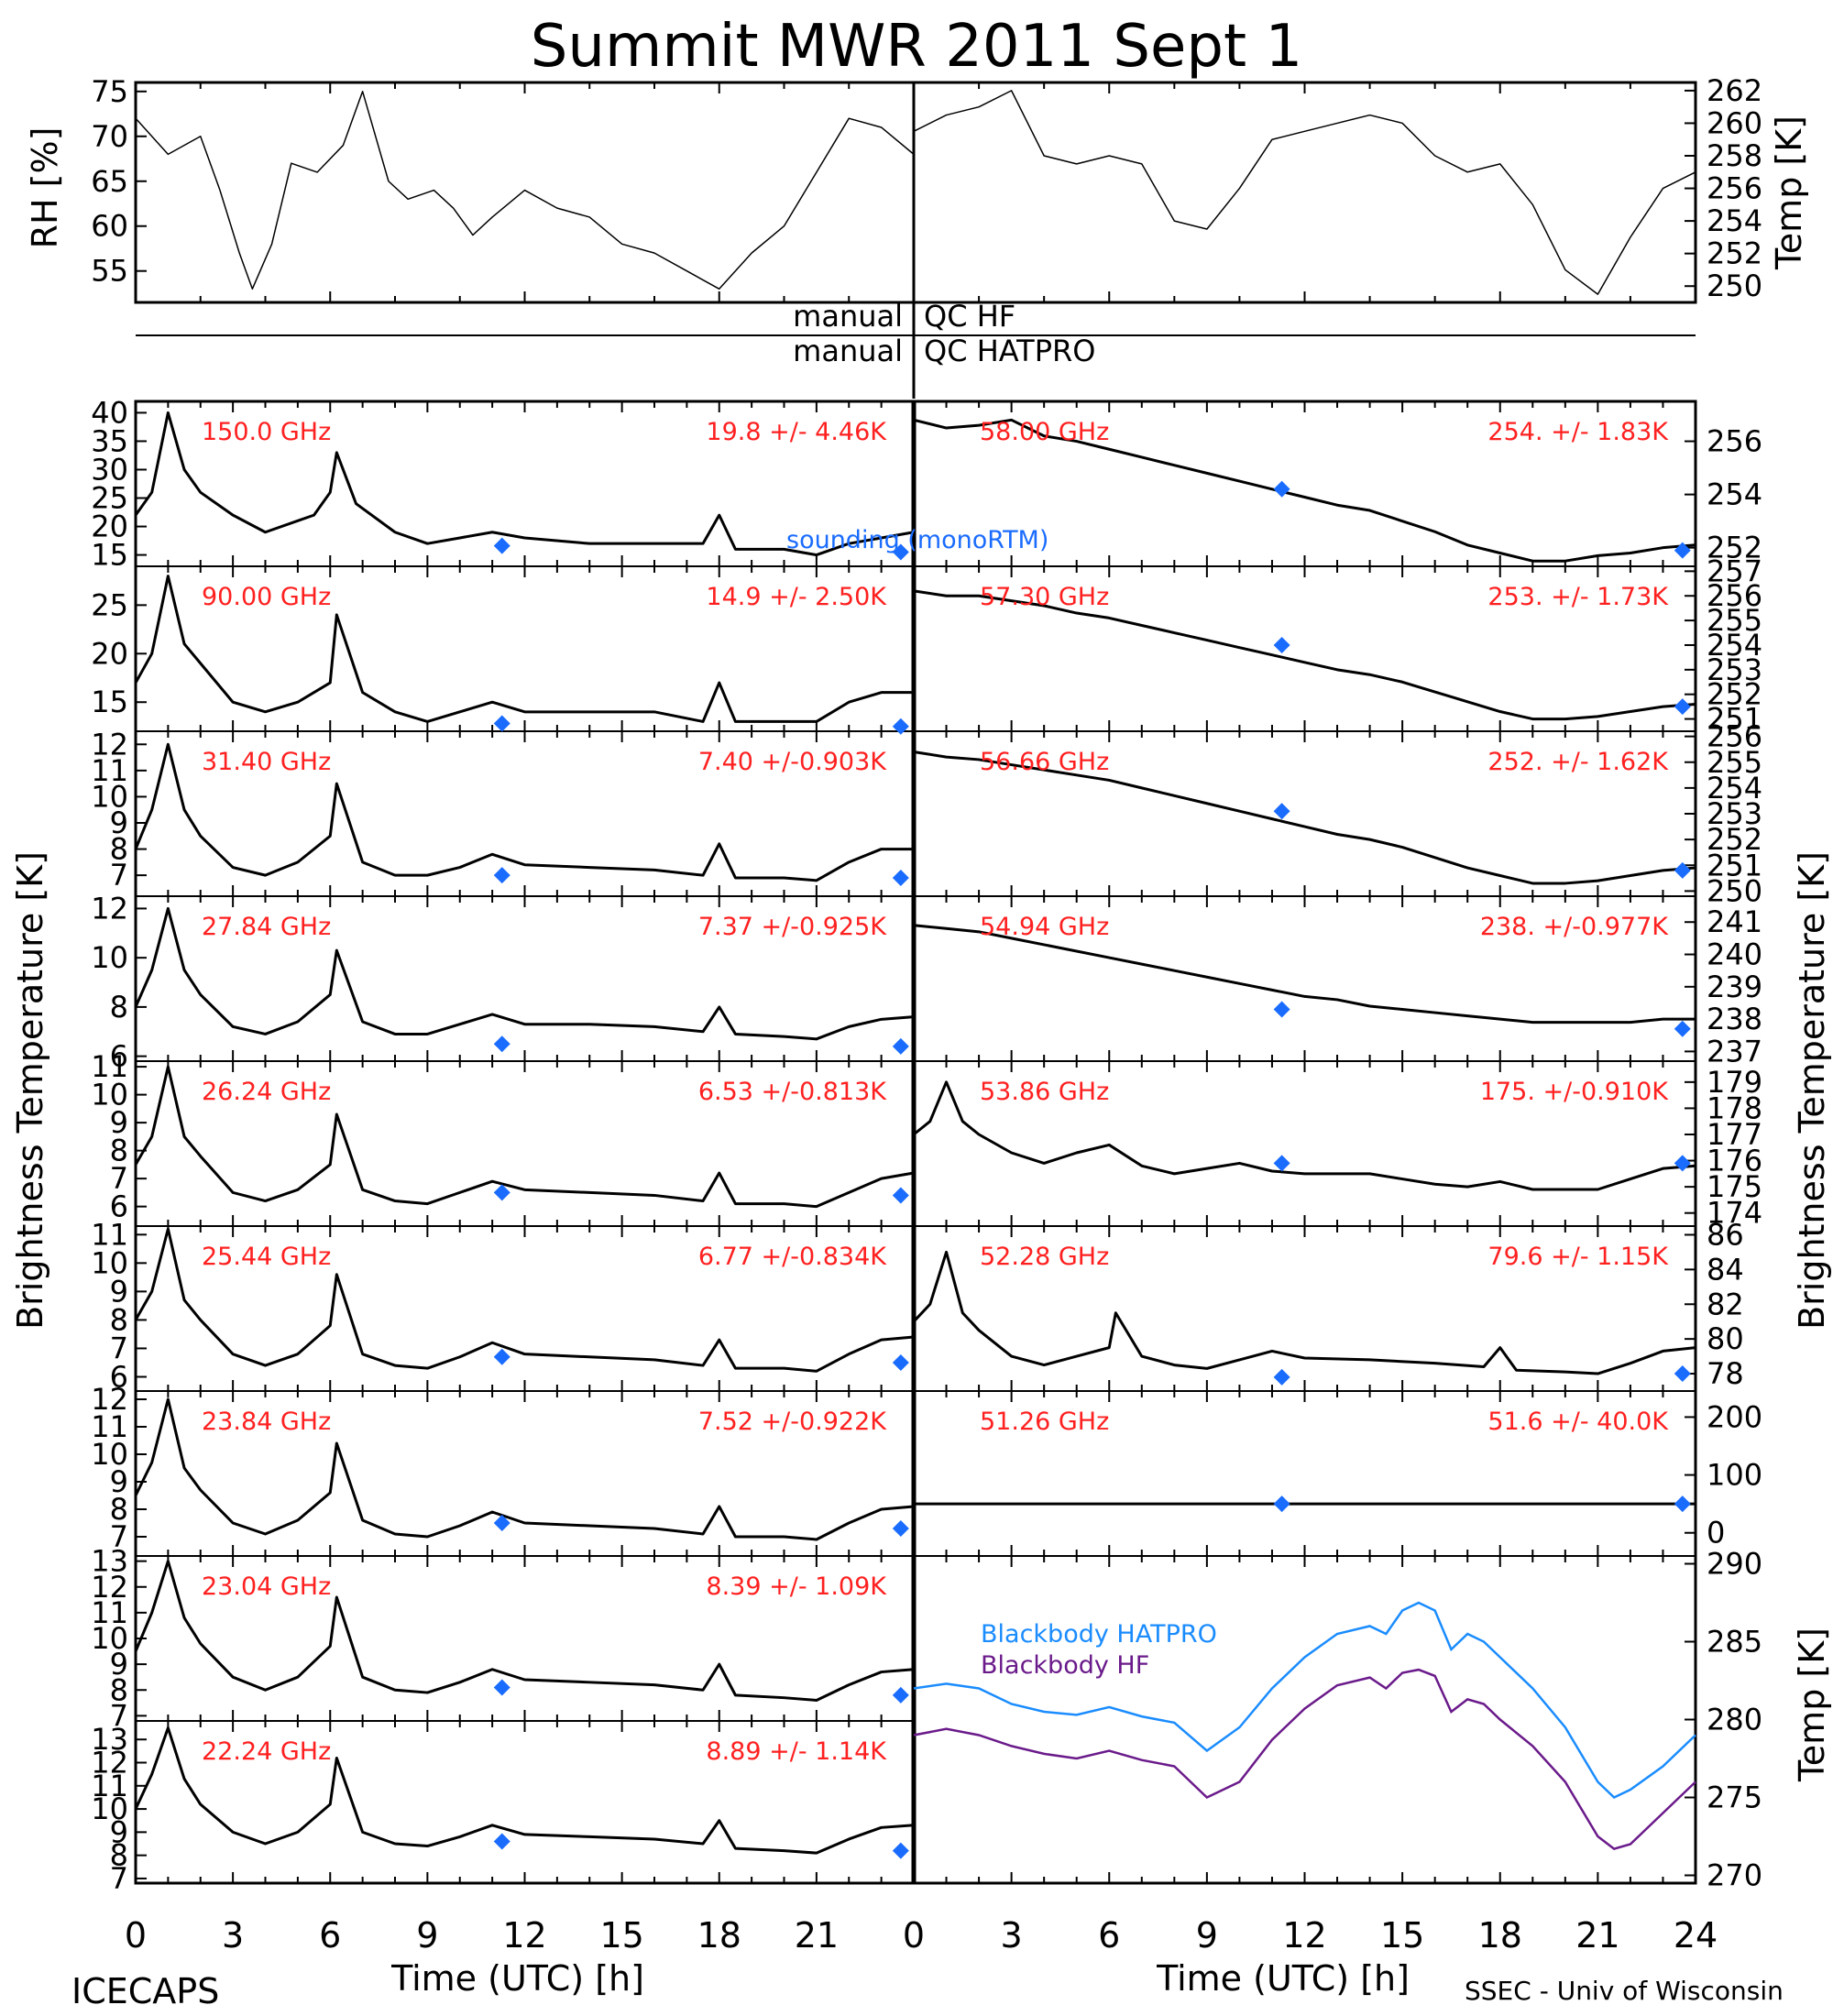 This screenshot has height=2016, width=1833. I want to click on xtick-label-right: 6, so click(1109, 1935).